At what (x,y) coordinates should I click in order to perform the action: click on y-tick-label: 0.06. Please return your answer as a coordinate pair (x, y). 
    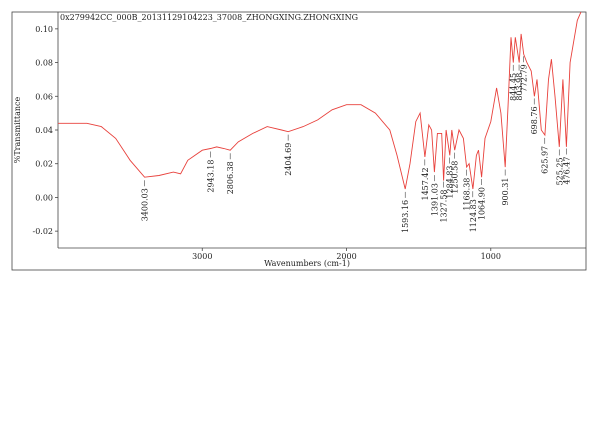
    Looking at the image, I should click on (44, 96).